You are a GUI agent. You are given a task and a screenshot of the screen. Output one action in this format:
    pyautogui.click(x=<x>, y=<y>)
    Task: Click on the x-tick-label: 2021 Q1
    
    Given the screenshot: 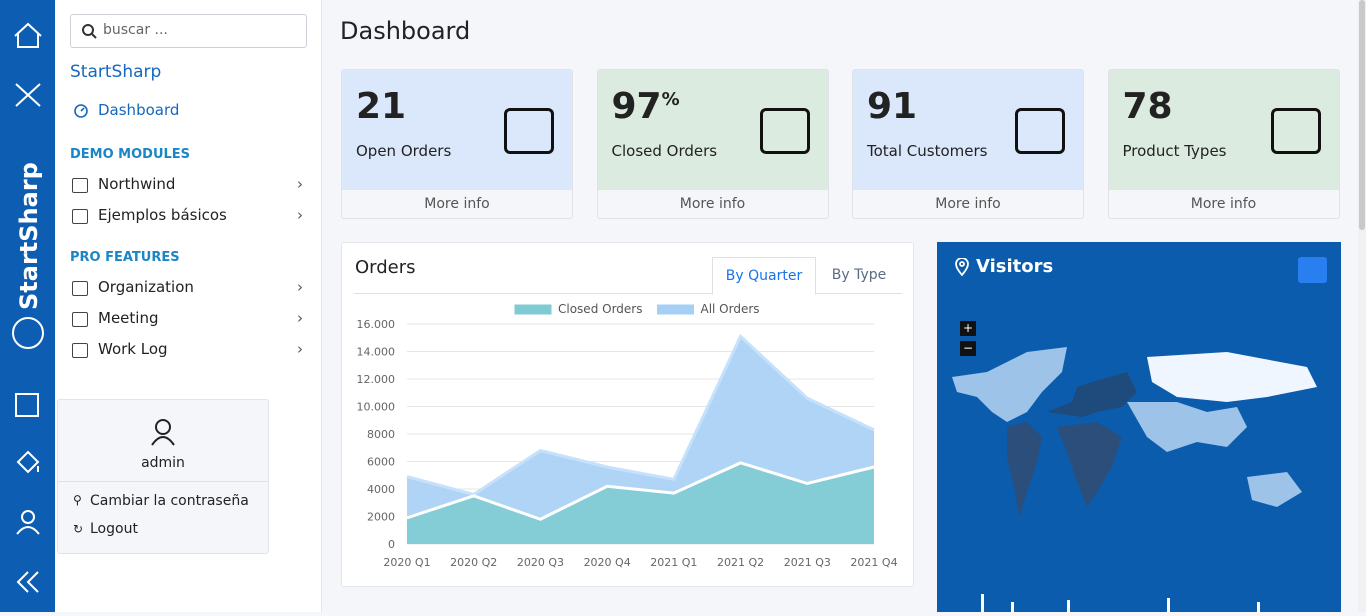 What is the action you would take?
    pyautogui.click(x=673, y=562)
    